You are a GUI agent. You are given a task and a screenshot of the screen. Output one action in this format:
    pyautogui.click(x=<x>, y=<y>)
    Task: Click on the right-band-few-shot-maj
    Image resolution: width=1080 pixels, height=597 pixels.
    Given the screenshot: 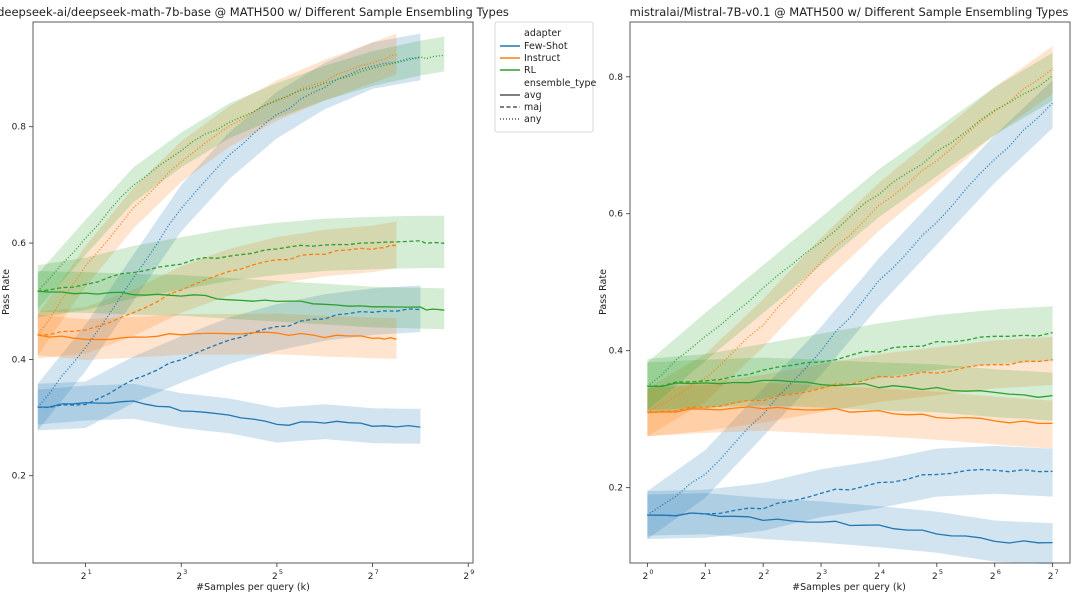 What is the action you would take?
    pyautogui.click(x=850, y=492)
    